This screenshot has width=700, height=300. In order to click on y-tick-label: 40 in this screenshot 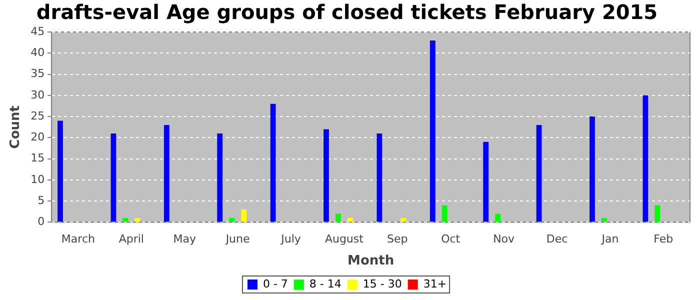, I will do `click(37, 52)`.